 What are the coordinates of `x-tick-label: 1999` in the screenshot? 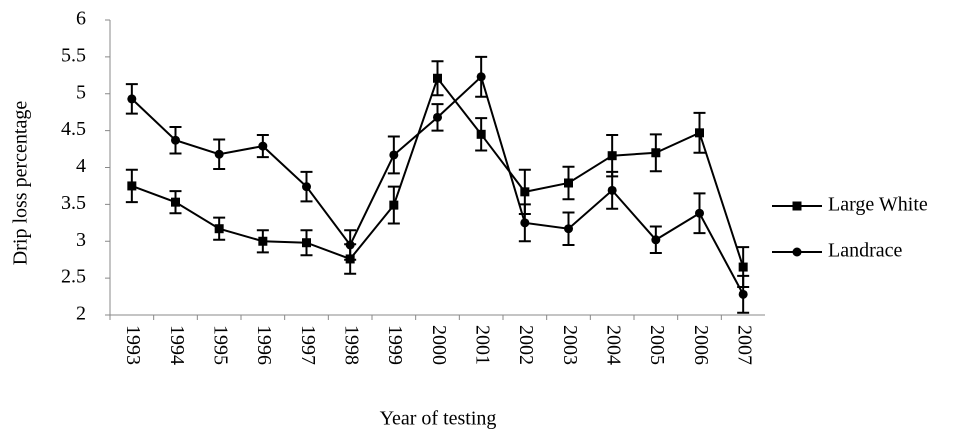 It's located at (395, 345).